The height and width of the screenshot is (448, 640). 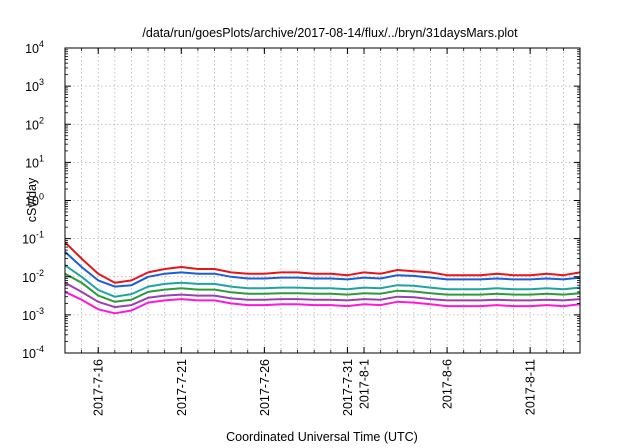 I want to click on x-tick-label: 2017-8-11, so click(x=531, y=387).